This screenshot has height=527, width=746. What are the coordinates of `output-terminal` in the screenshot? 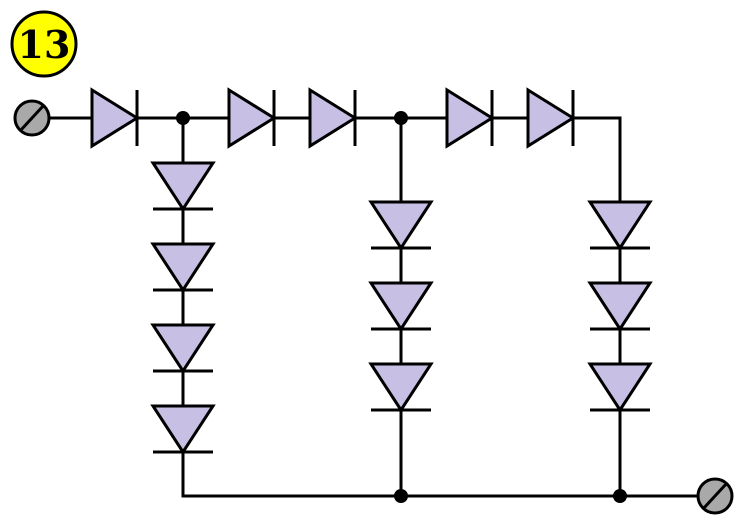 It's located at (715, 496).